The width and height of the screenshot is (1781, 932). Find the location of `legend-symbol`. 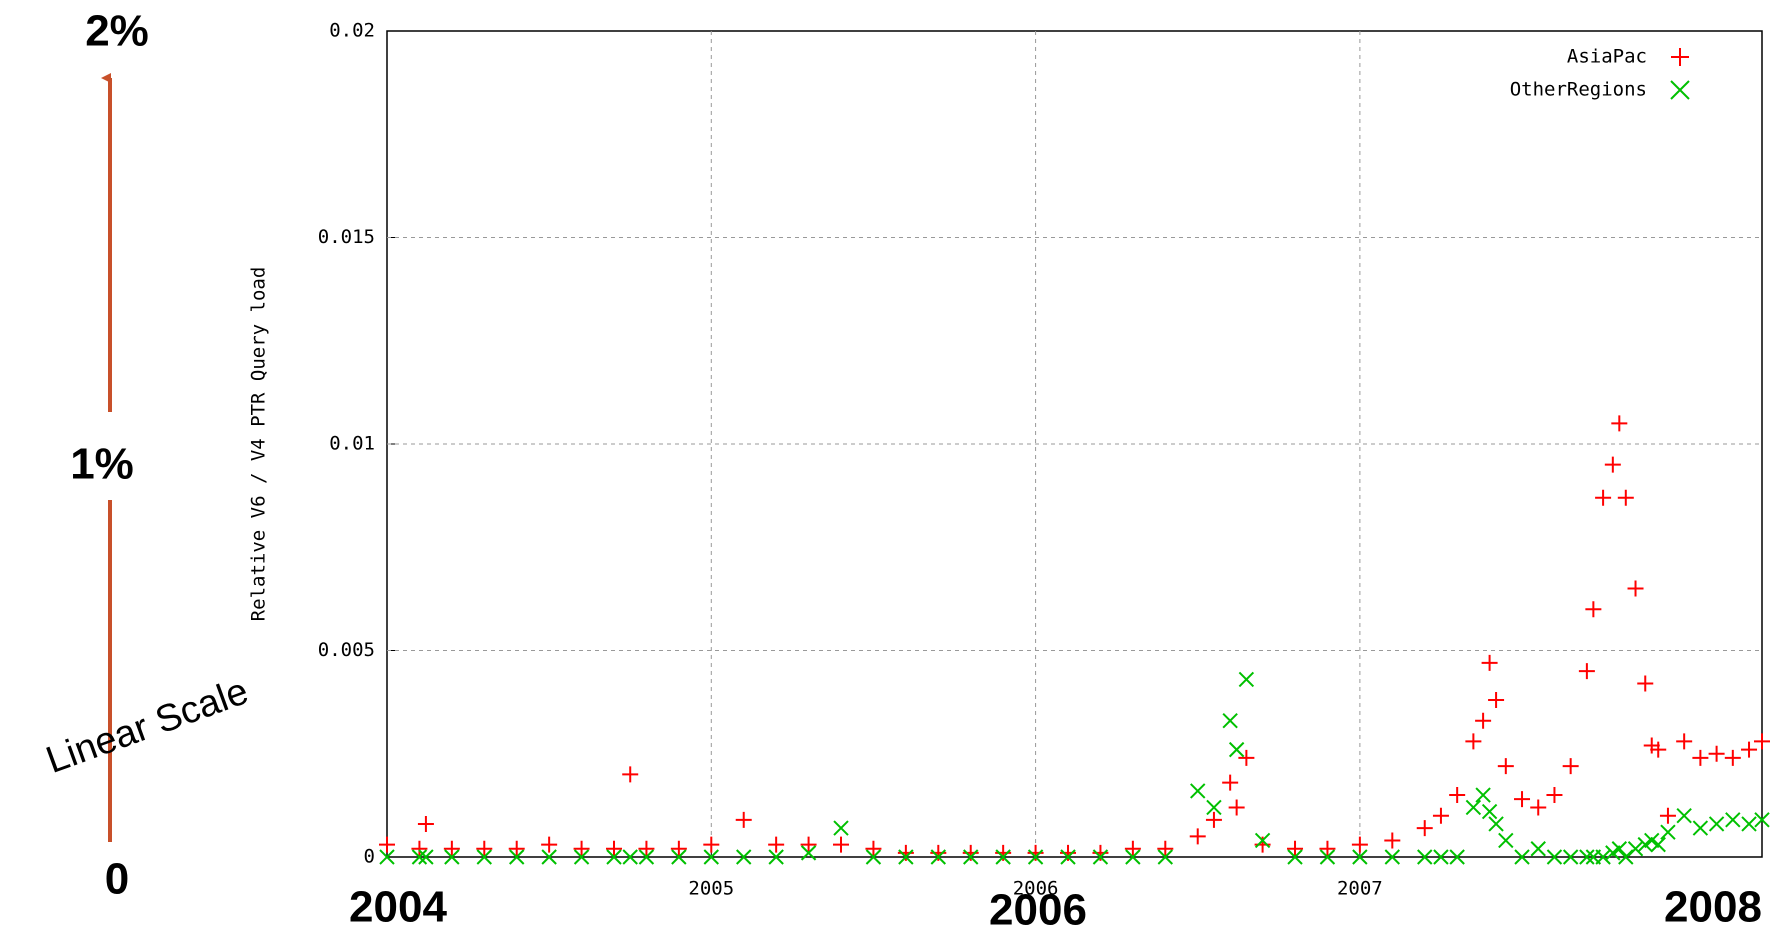

legend-symbol is located at coordinates (1680, 57).